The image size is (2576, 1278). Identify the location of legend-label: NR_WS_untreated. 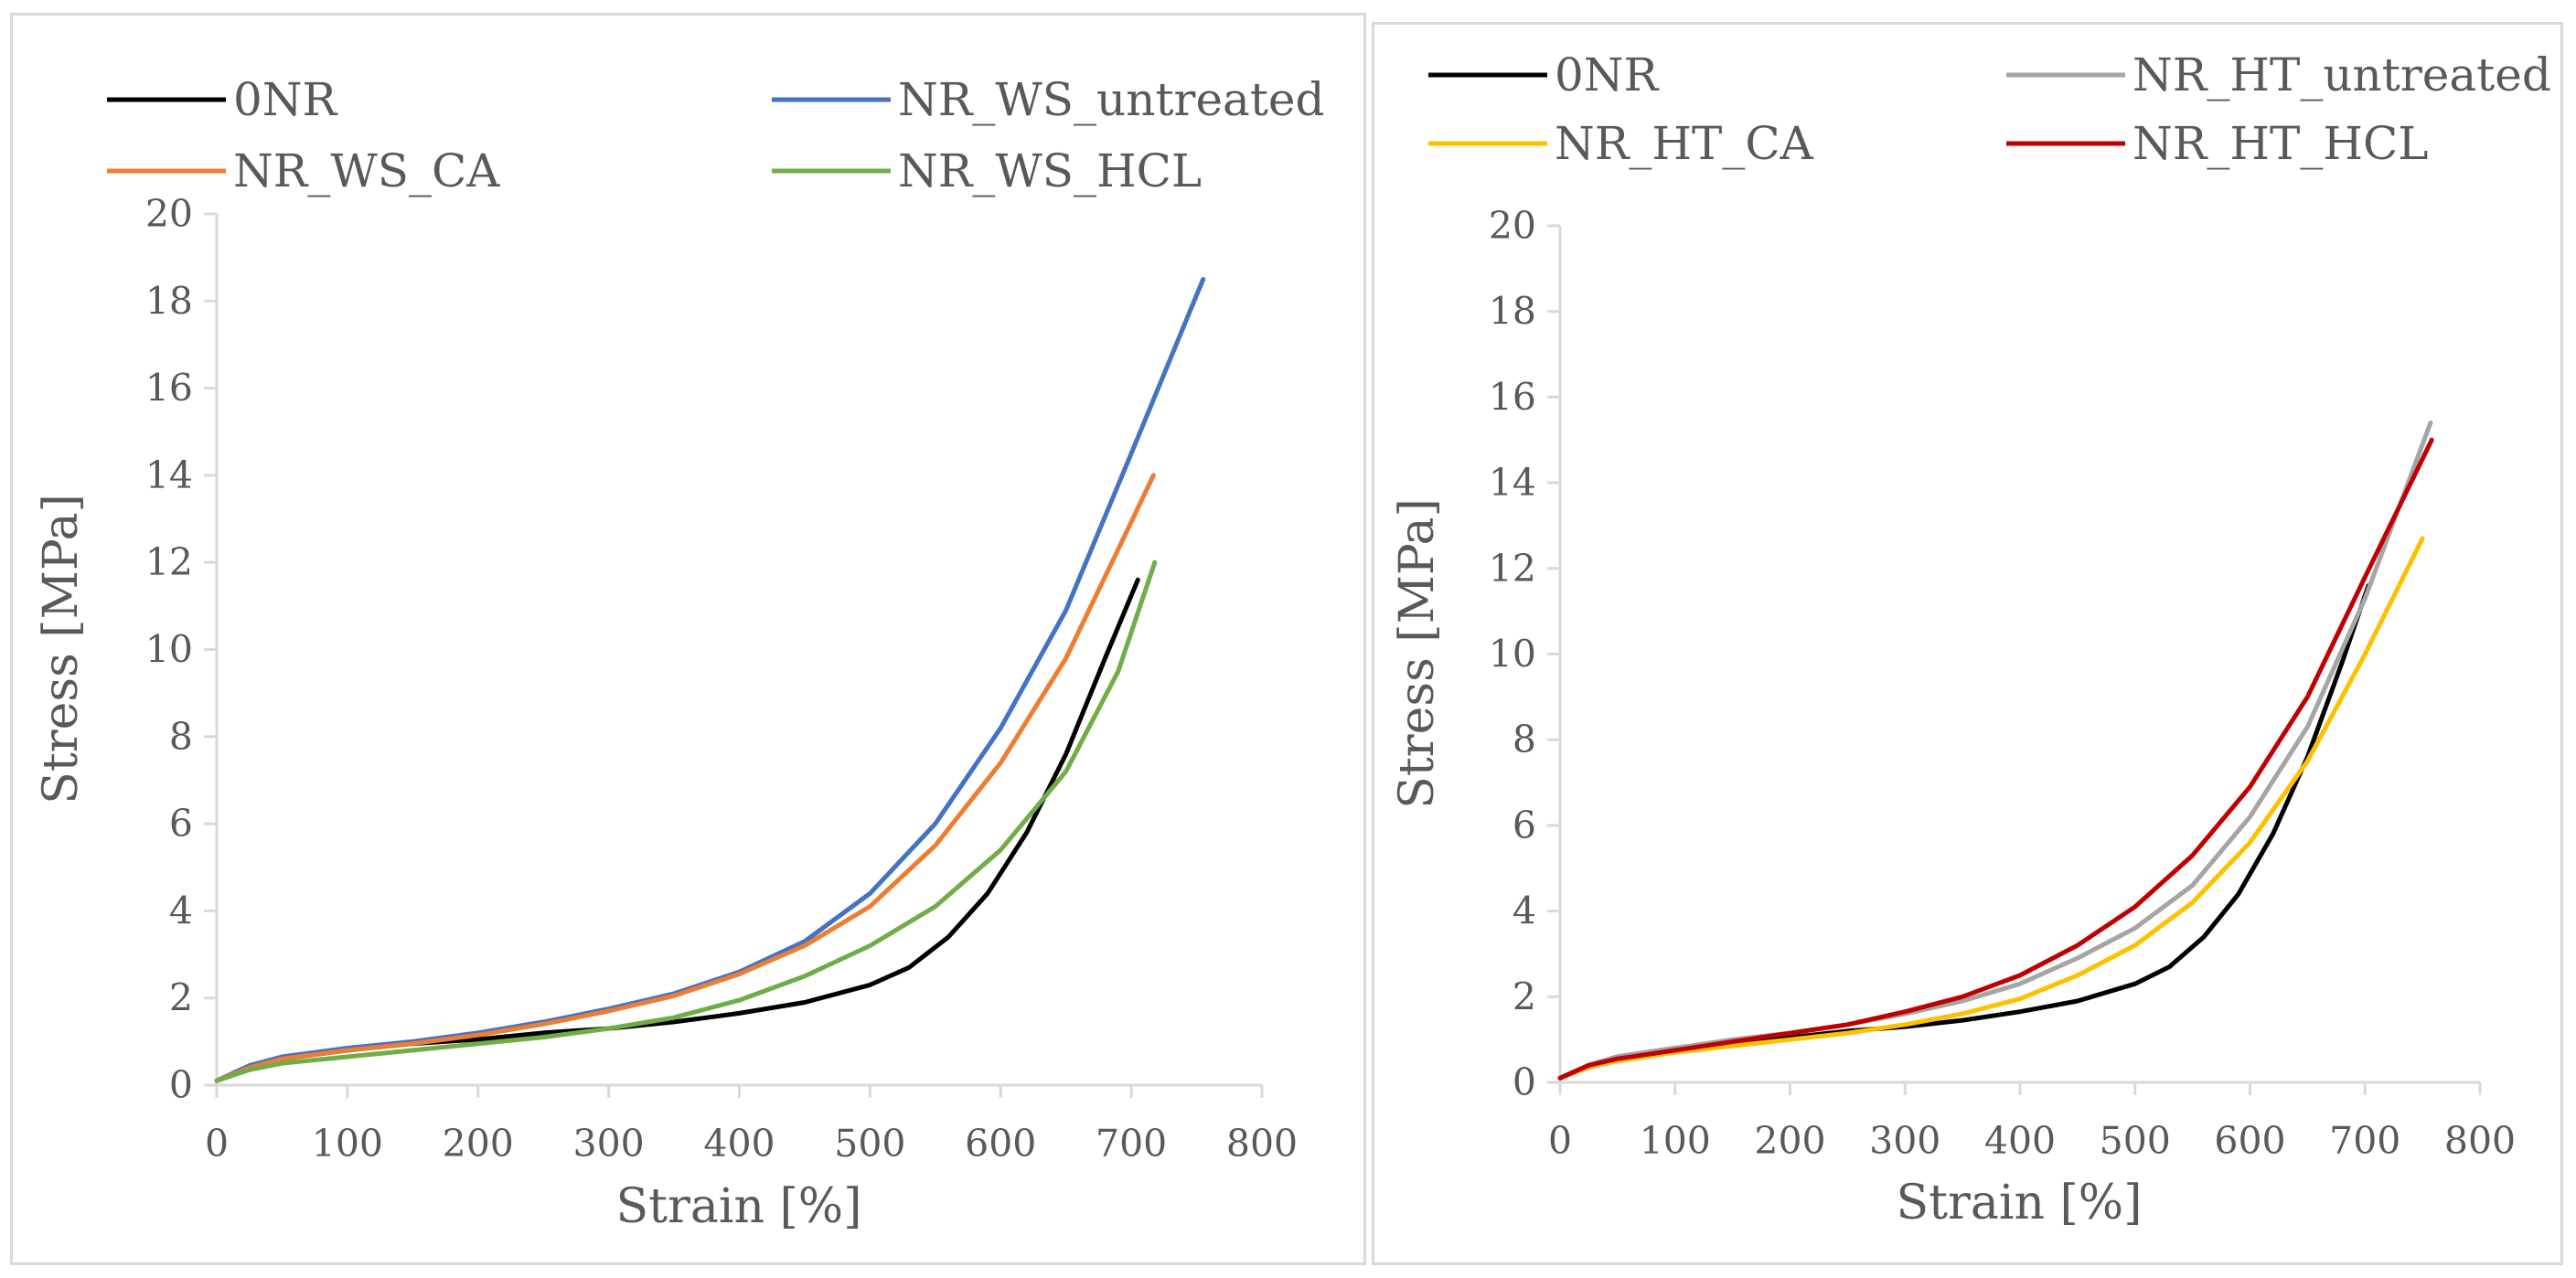
(1111, 99).